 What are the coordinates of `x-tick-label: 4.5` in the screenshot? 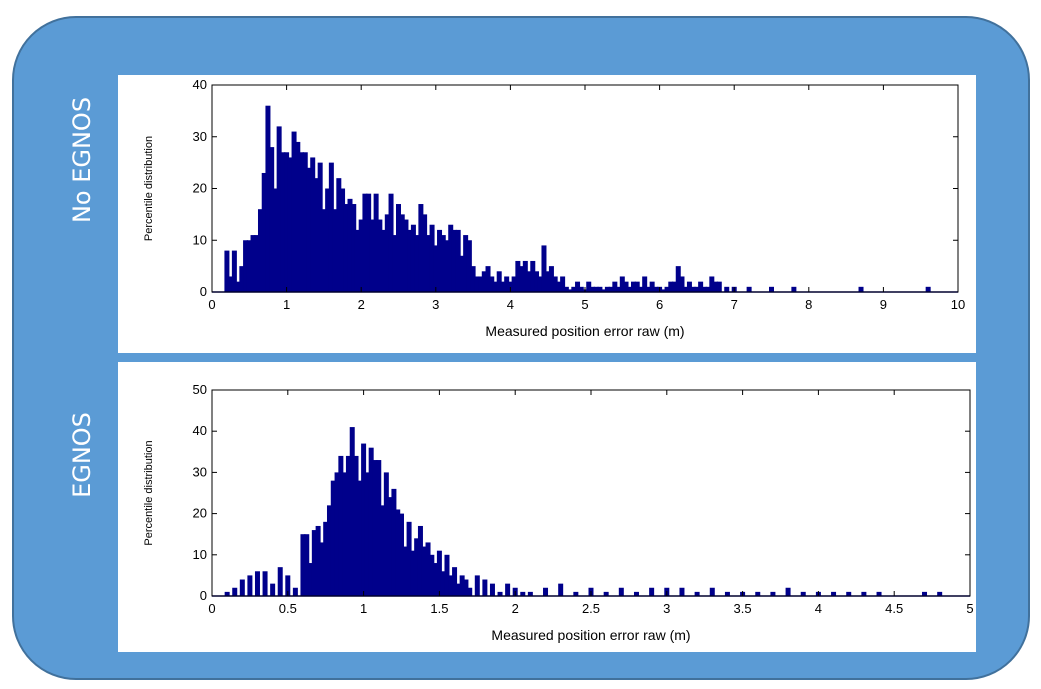 It's located at (894, 608).